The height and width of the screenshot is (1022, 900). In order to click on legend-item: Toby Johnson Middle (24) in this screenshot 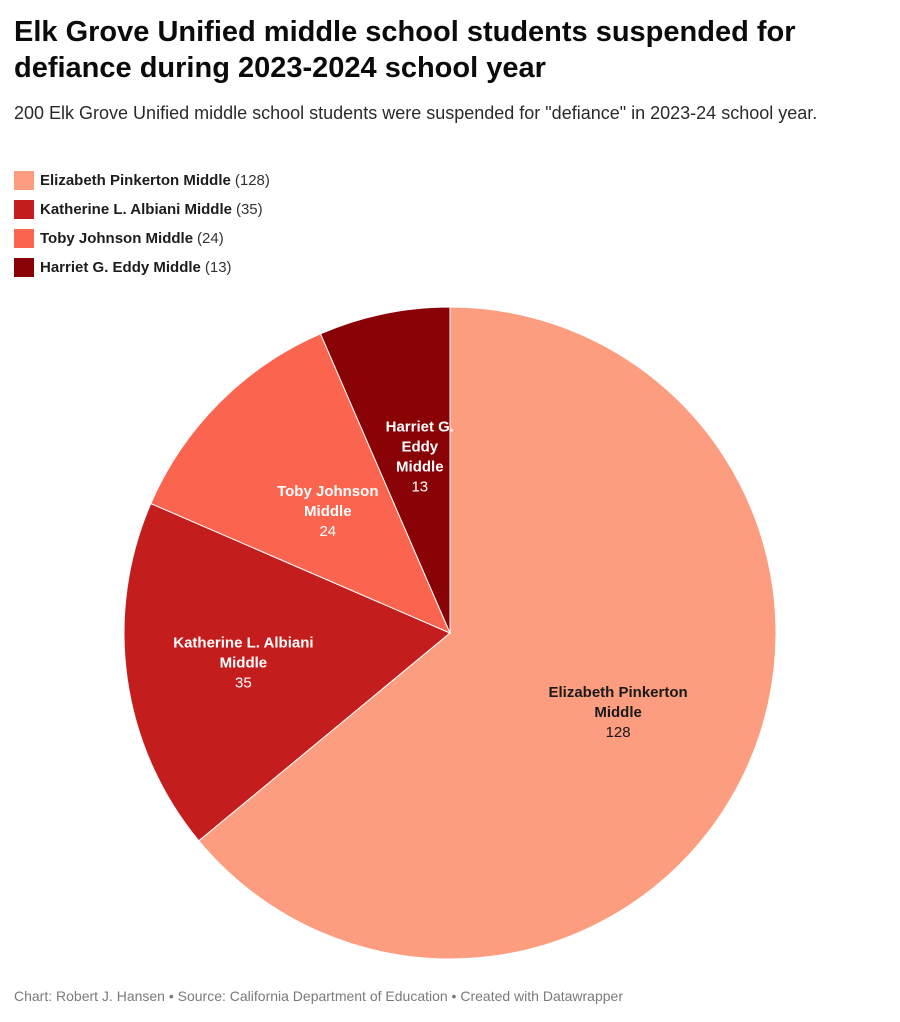, I will do `click(142, 238)`.